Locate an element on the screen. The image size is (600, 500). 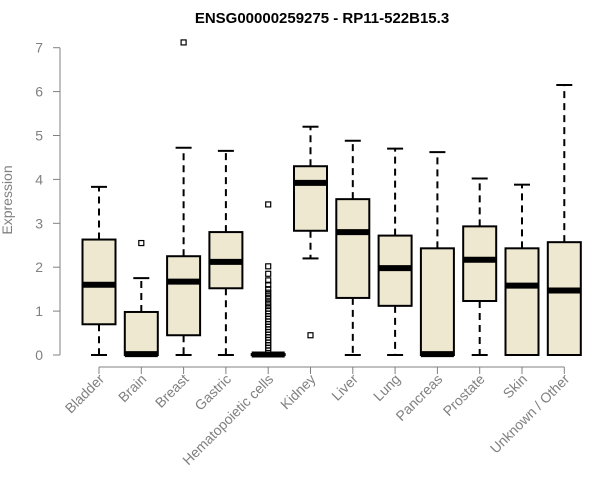
x-tick-label: Lung is located at coordinates (386, 387).